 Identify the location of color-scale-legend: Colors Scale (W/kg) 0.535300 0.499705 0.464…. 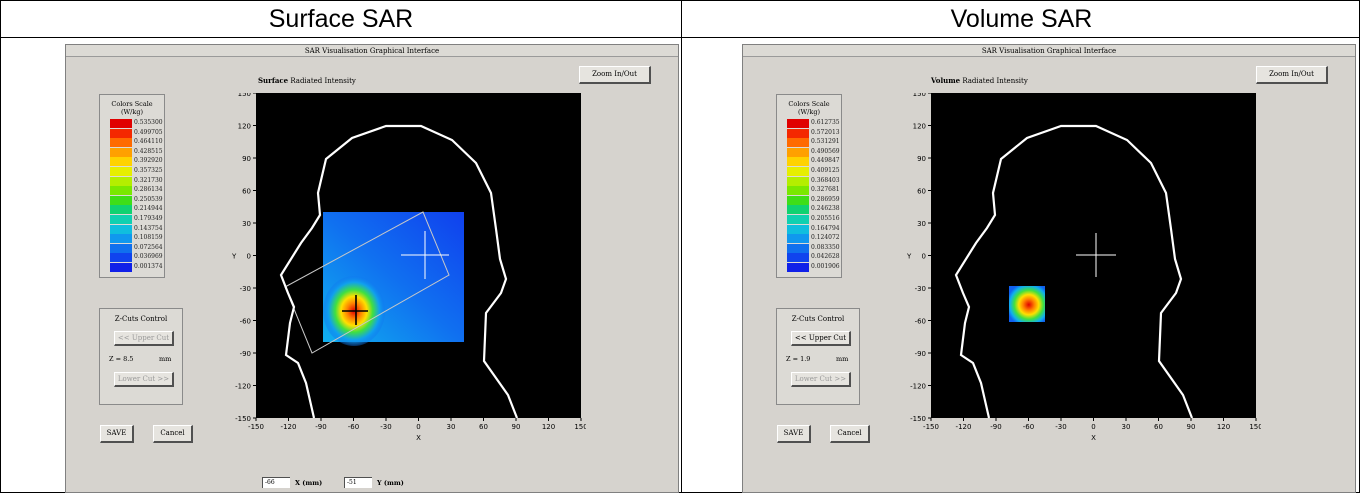
(132, 186).